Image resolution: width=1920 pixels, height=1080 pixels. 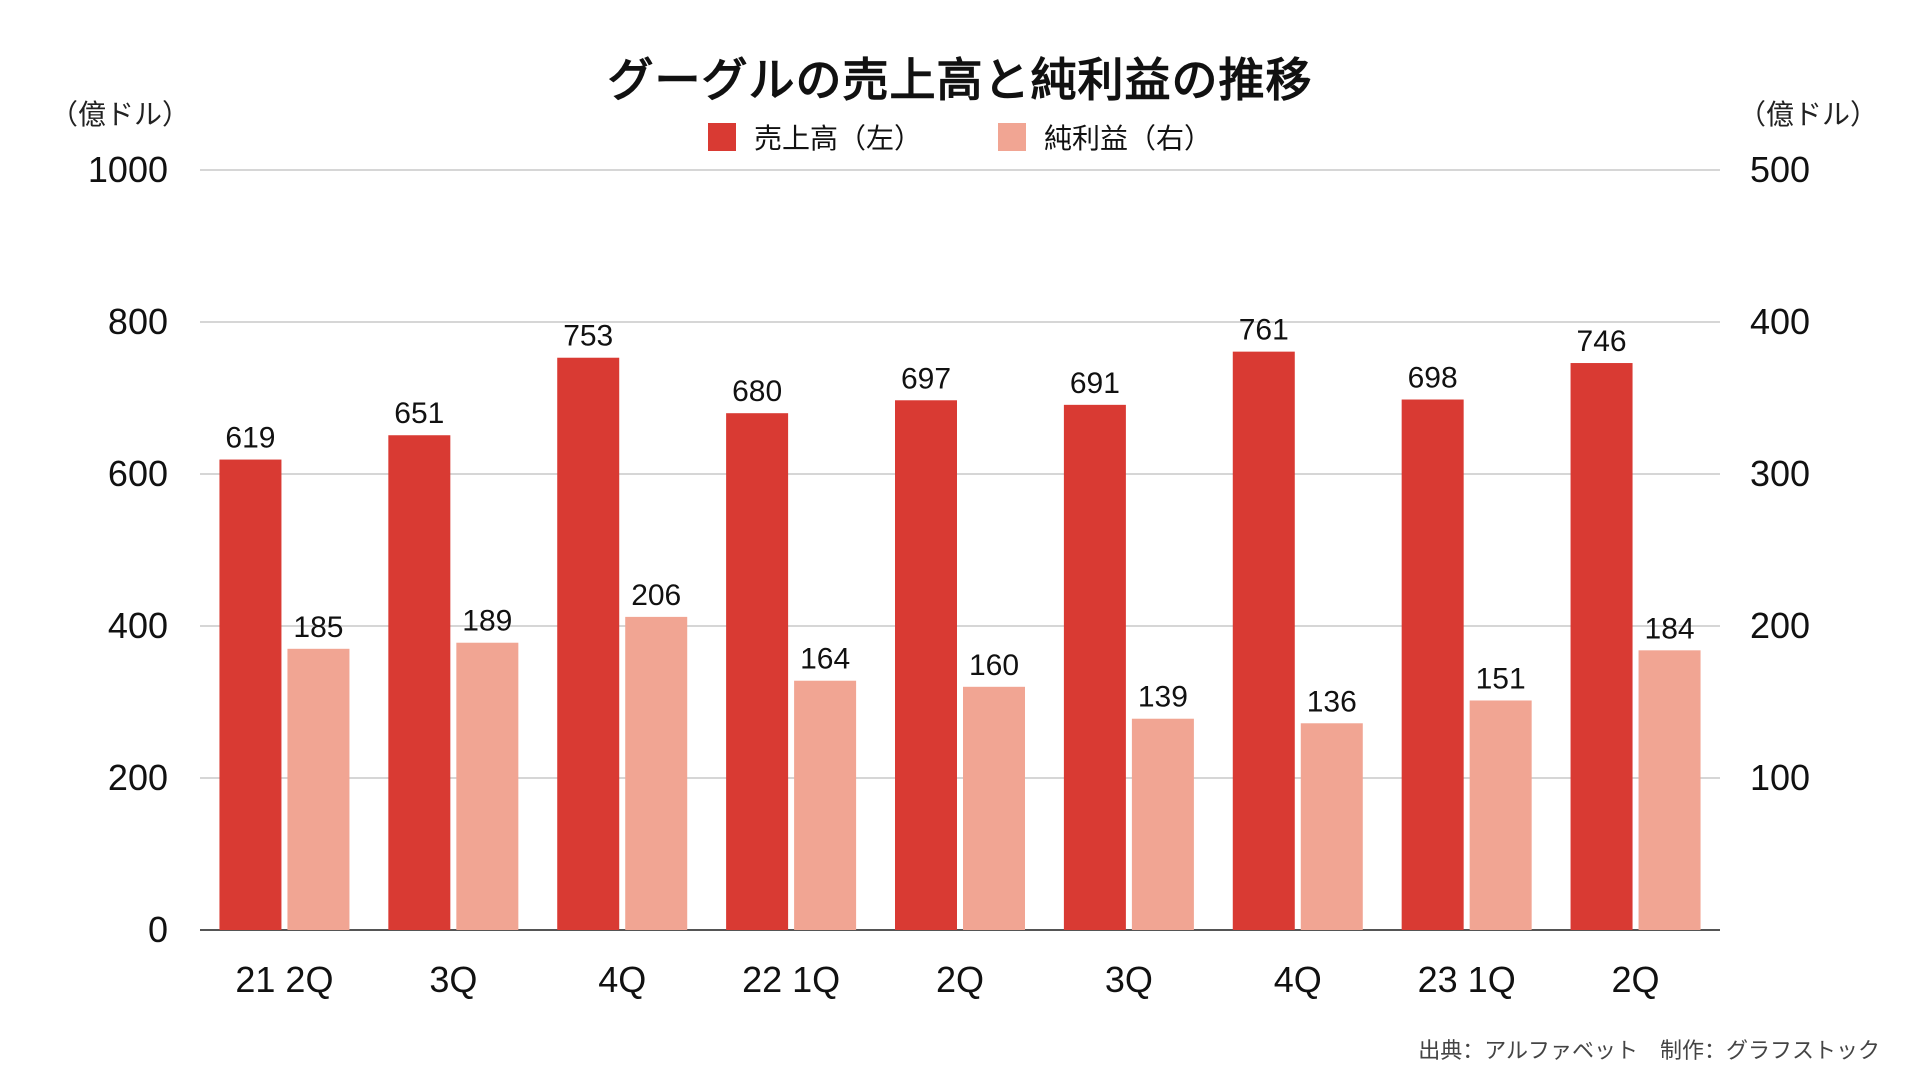 I want to click on data-label-revenue: 619, so click(x=250, y=438).